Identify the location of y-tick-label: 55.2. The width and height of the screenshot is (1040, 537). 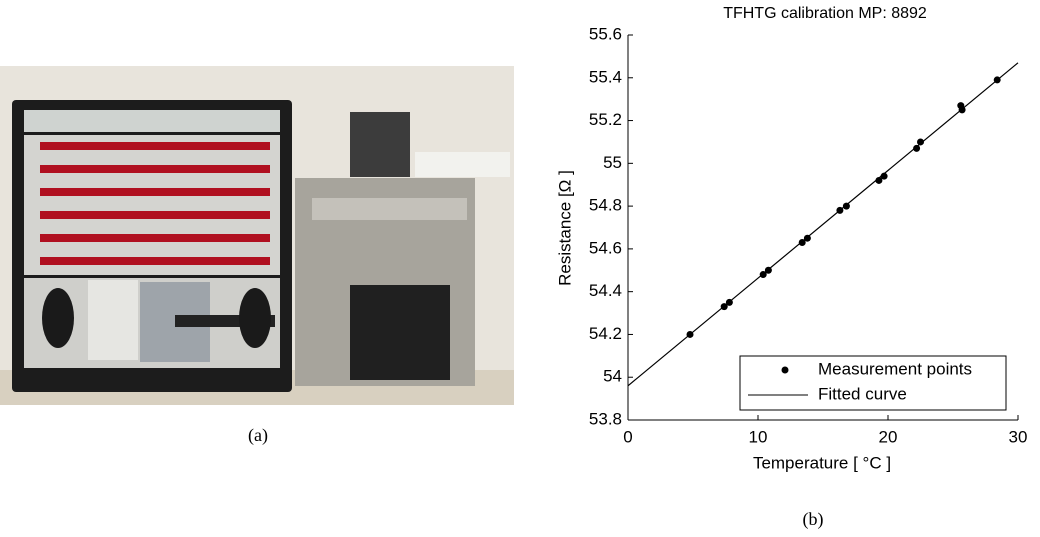
(605, 119).